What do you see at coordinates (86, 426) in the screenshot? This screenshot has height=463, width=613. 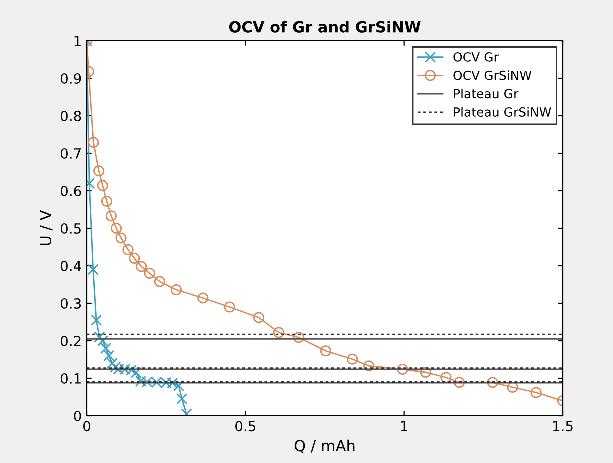 I see `x-tick-label: 0` at bounding box center [86, 426].